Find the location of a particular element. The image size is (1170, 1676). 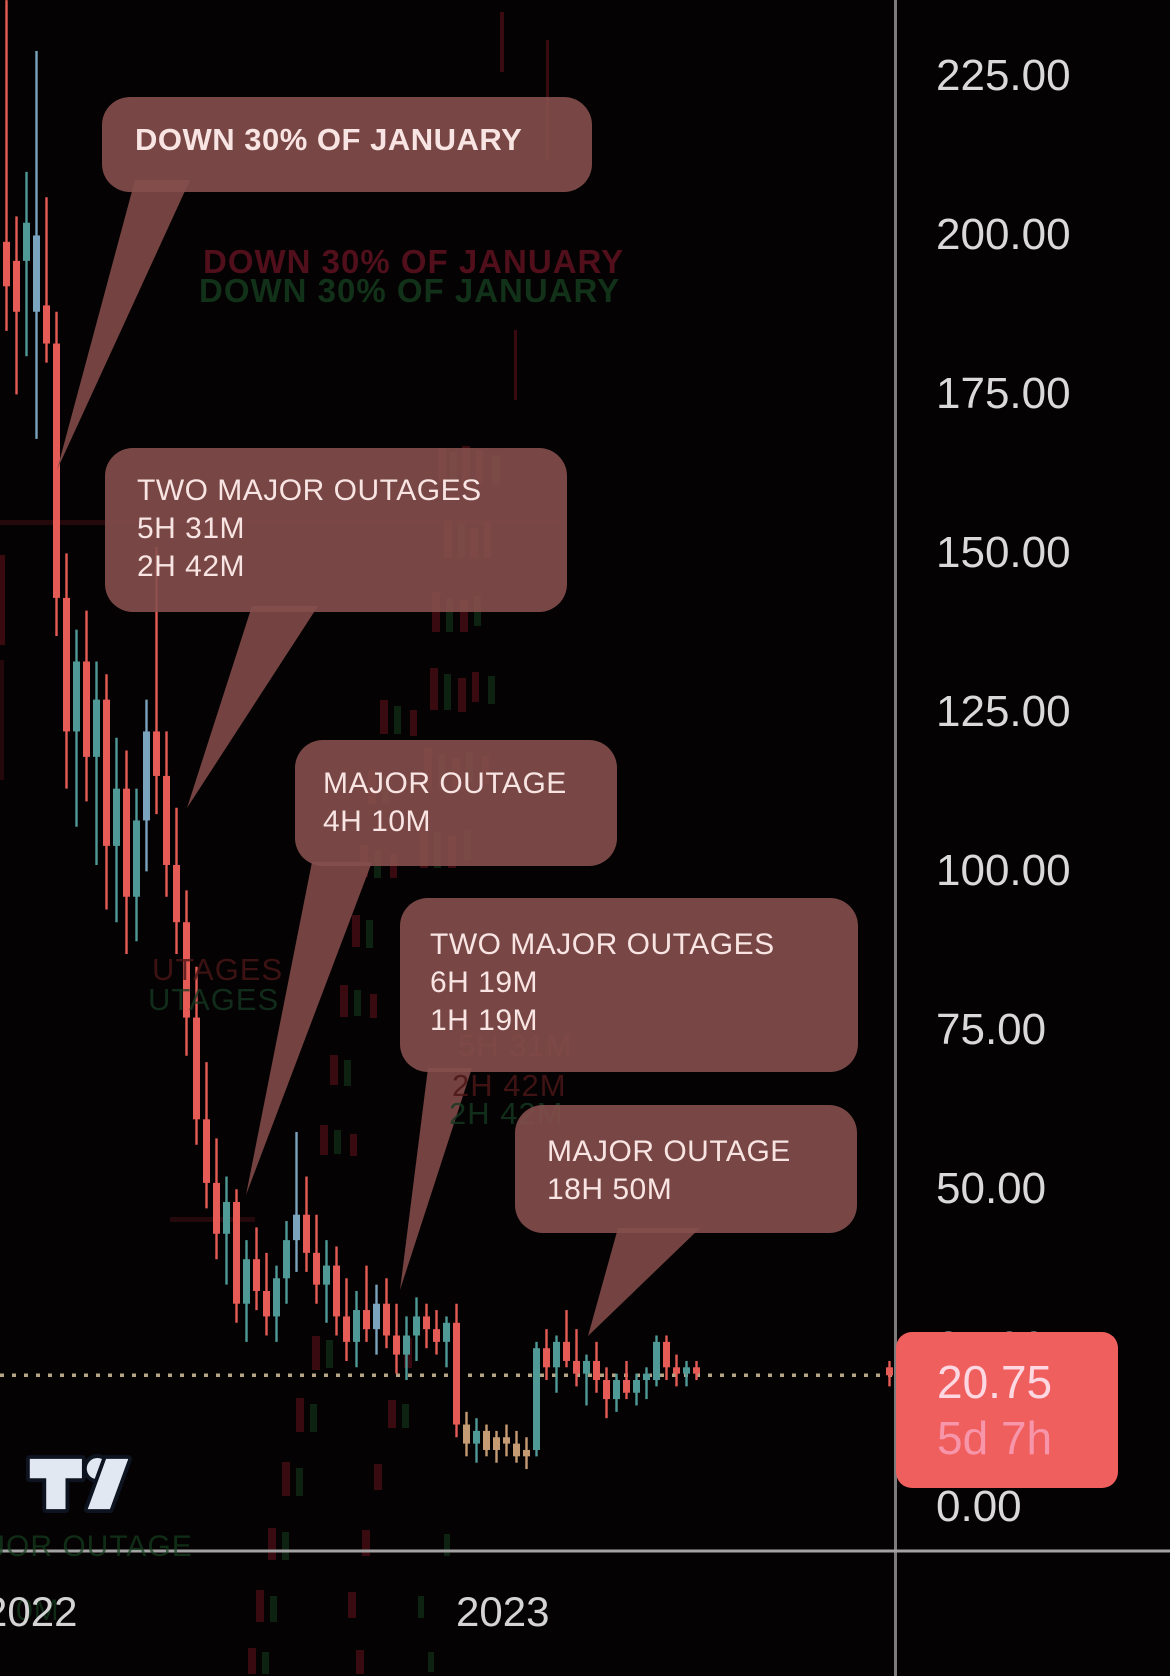

price-tick-label: 75.00 is located at coordinates (991, 1030).